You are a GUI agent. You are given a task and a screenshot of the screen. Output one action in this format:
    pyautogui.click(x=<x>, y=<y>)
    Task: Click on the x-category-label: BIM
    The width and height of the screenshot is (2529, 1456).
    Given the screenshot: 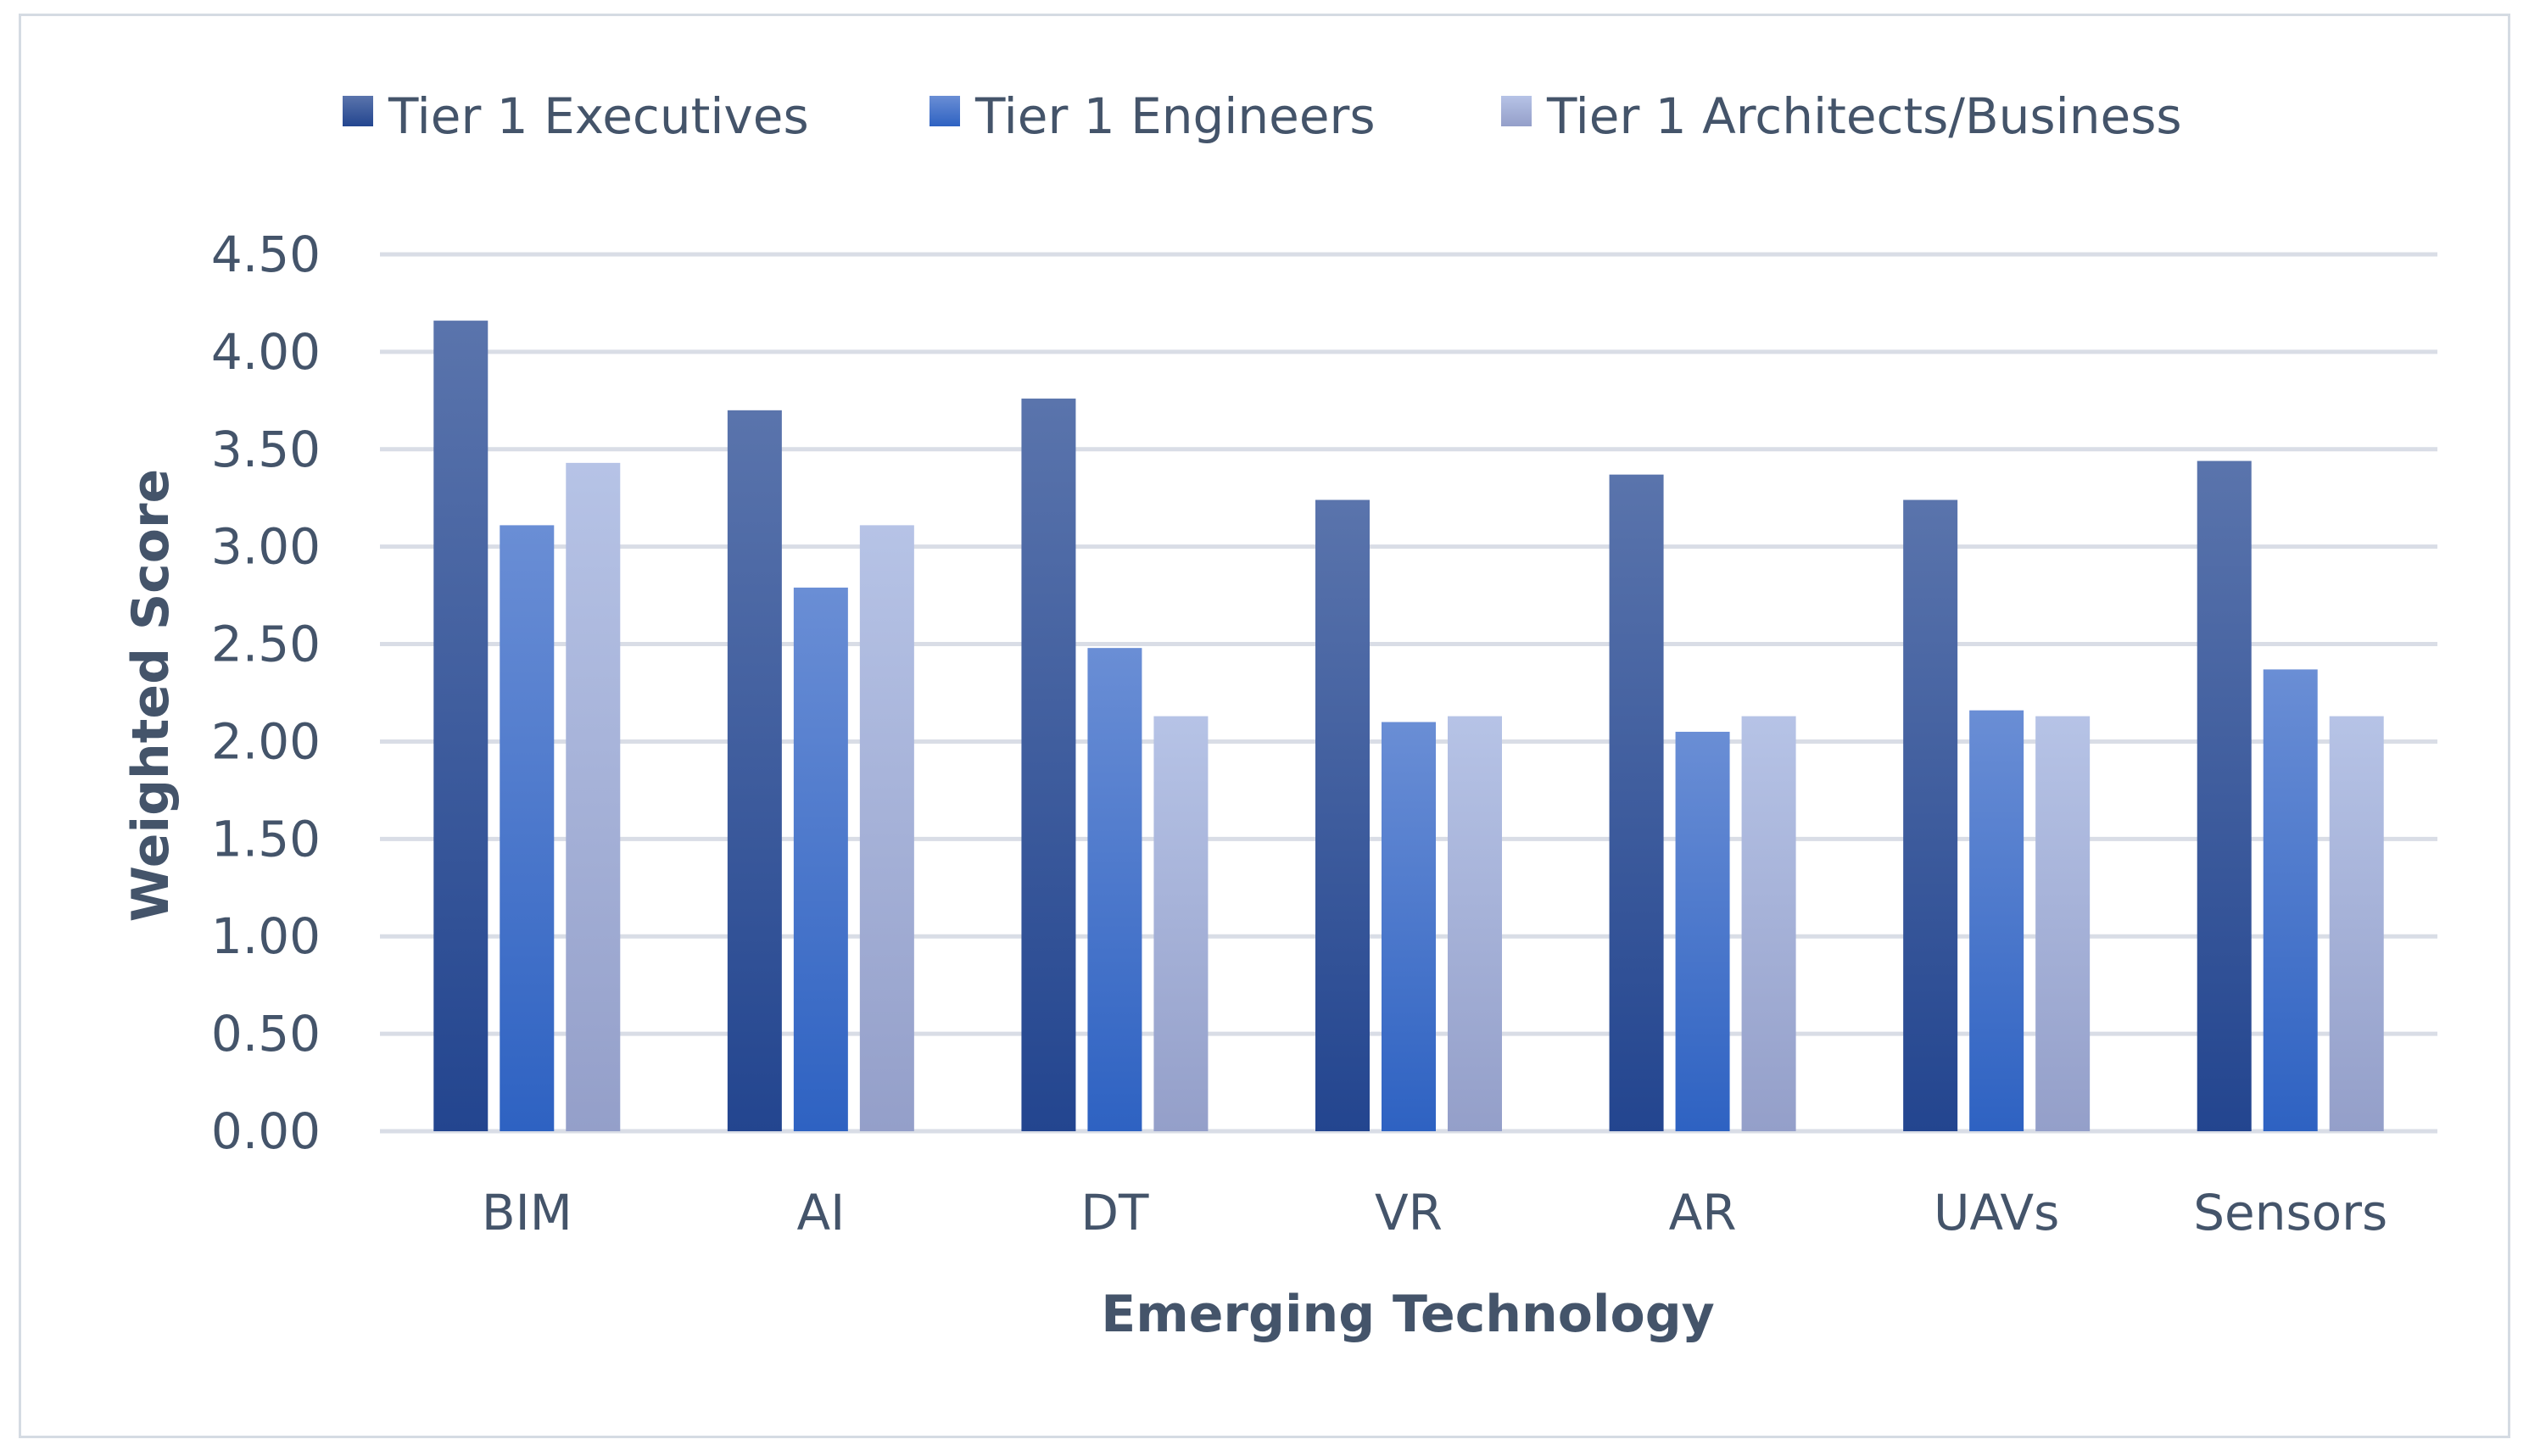 What is the action you would take?
    pyautogui.click(x=527, y=1212)
    